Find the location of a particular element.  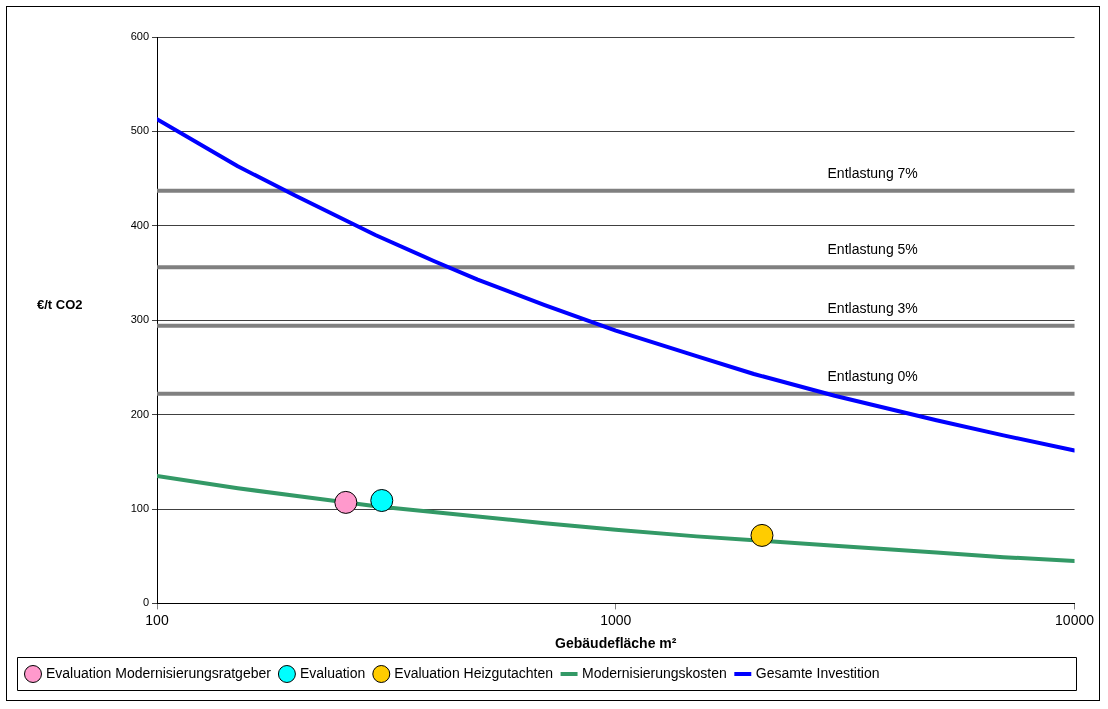

ref-line-label: Entlastung 3% is located at coordinates (872, 307).